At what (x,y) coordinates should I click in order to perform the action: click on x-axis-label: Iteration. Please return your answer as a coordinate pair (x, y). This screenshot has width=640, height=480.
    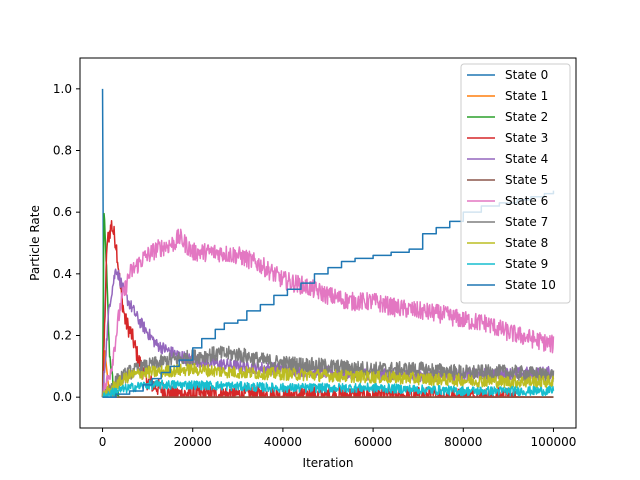
    Looking at the image, I should click on (328, 463).